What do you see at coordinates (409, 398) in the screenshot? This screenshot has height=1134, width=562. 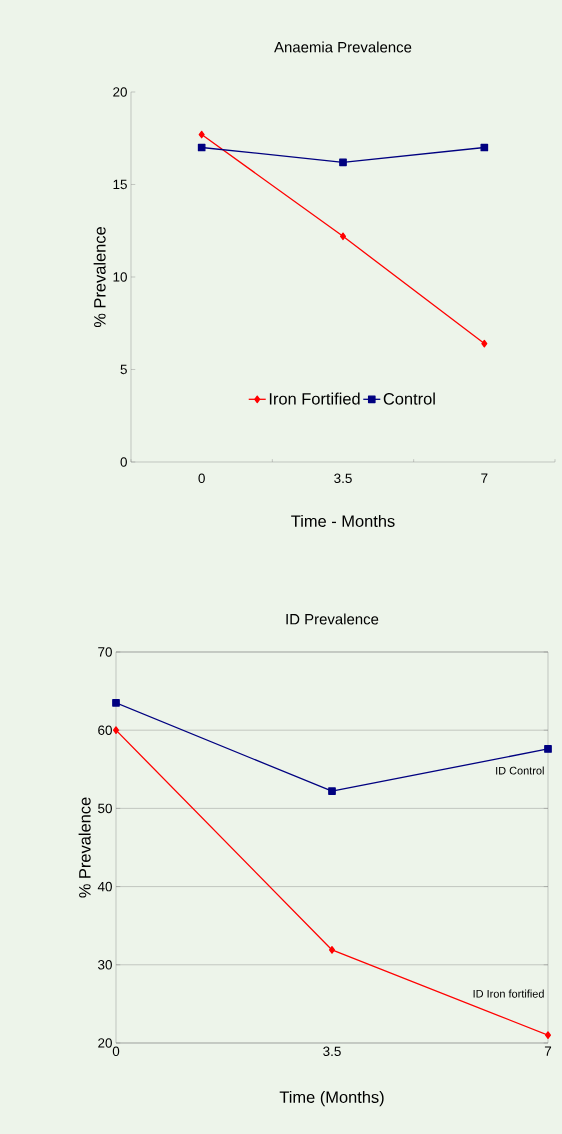 I see `legend-label: Control` at bounding box center [409, 398].